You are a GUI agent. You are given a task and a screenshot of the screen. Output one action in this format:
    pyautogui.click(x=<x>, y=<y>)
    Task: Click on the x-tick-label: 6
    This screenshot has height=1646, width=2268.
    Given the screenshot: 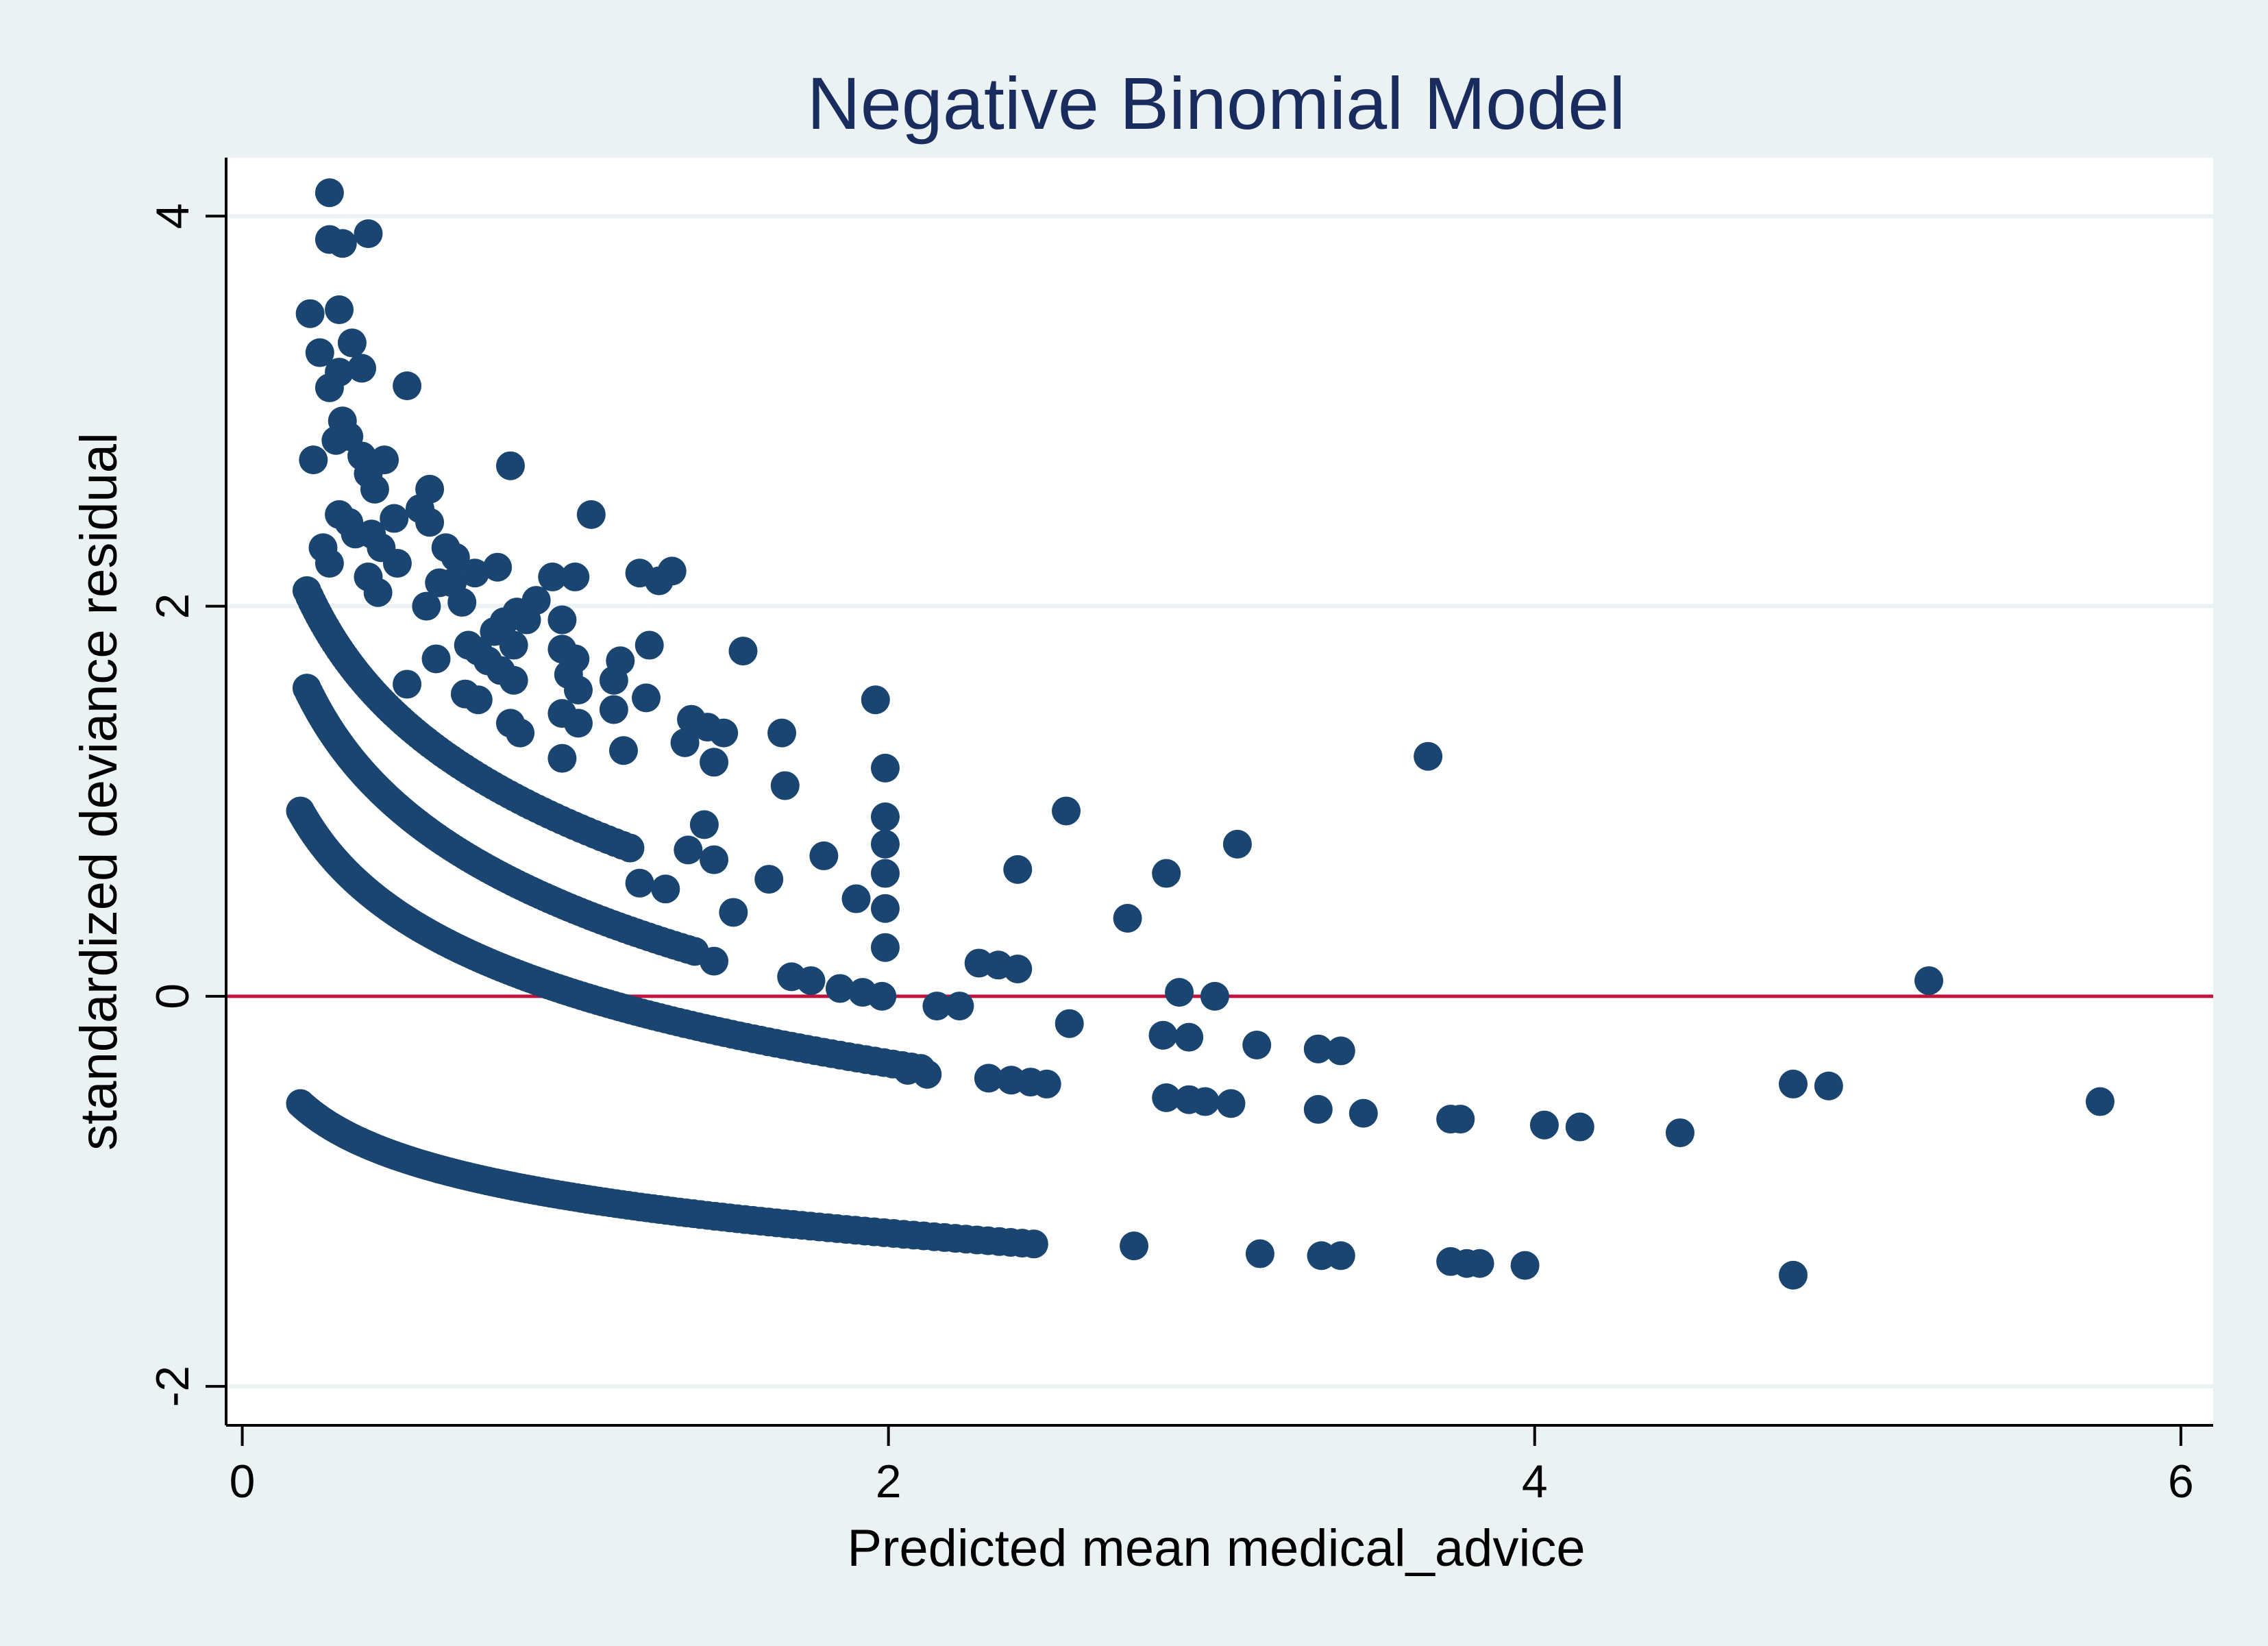 What is the action you would take?
    pyautogui.click(x=2181, y=1481)
    